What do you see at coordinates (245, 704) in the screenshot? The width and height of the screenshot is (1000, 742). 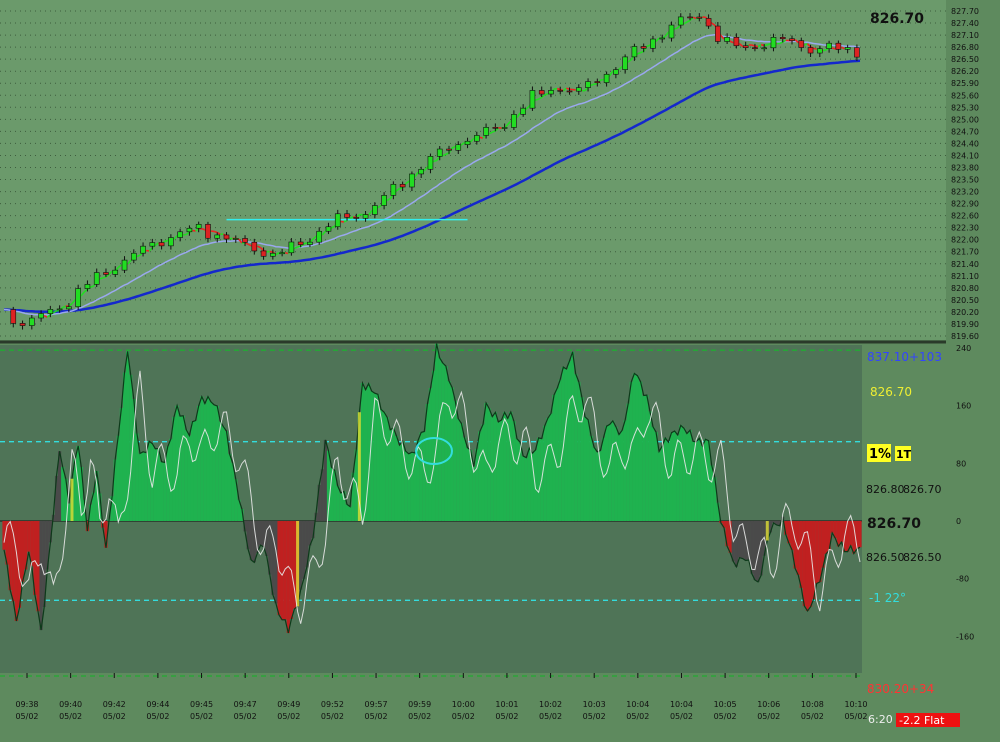 I see `time-tick-label: 09:47` at bounding box center [245, 704].